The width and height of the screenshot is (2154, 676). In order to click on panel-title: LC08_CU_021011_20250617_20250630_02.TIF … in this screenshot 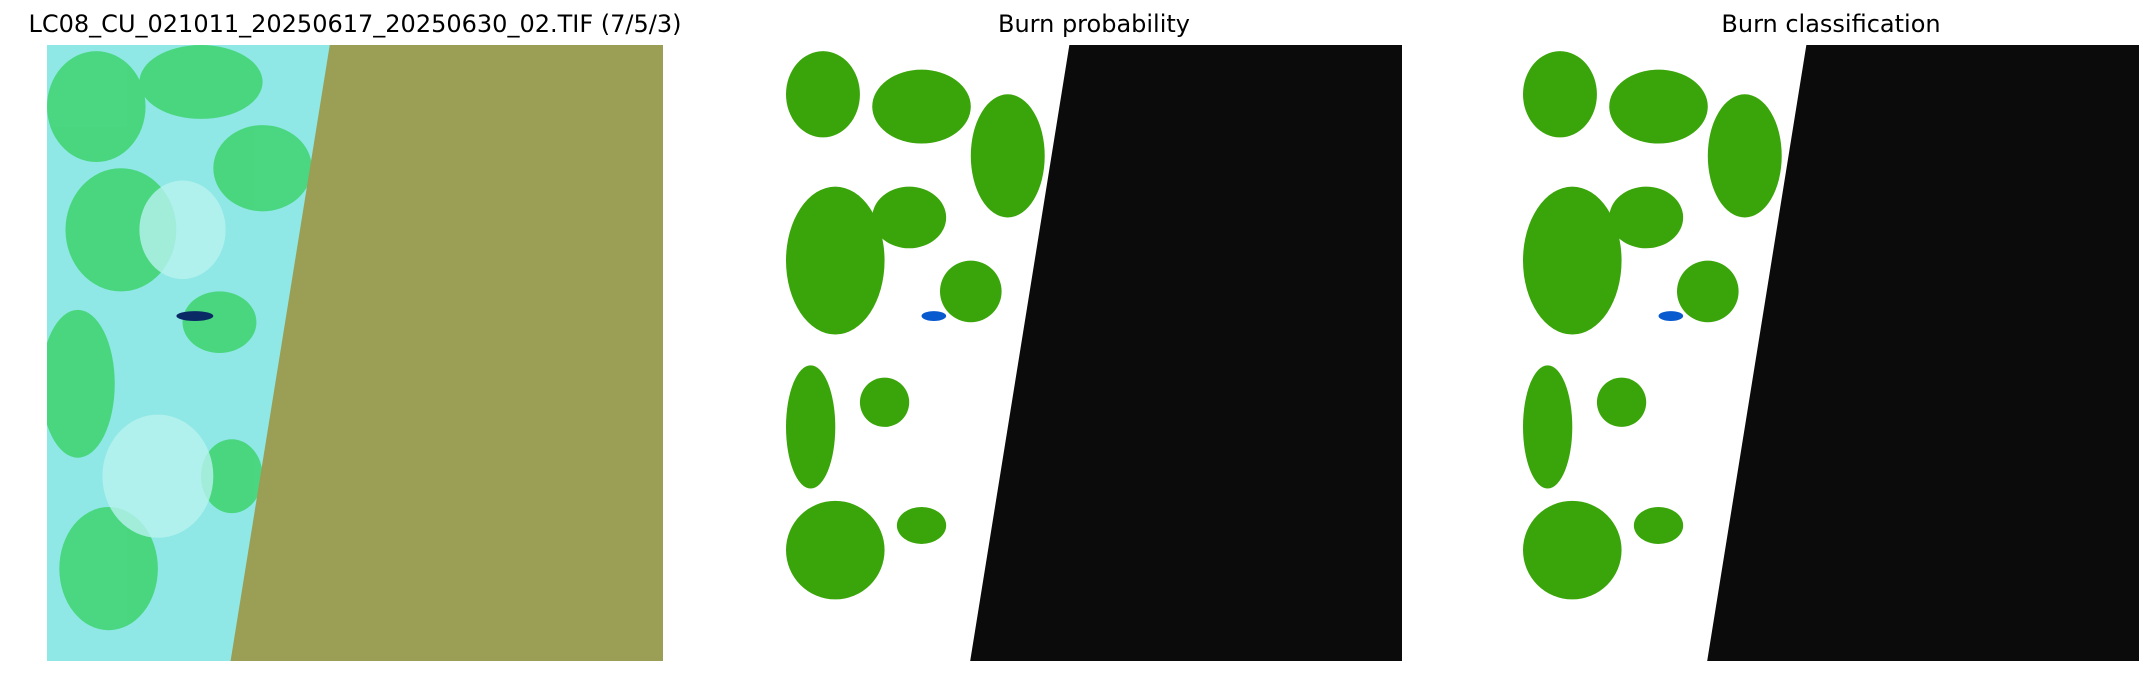, I will do `click(355, 24)`.